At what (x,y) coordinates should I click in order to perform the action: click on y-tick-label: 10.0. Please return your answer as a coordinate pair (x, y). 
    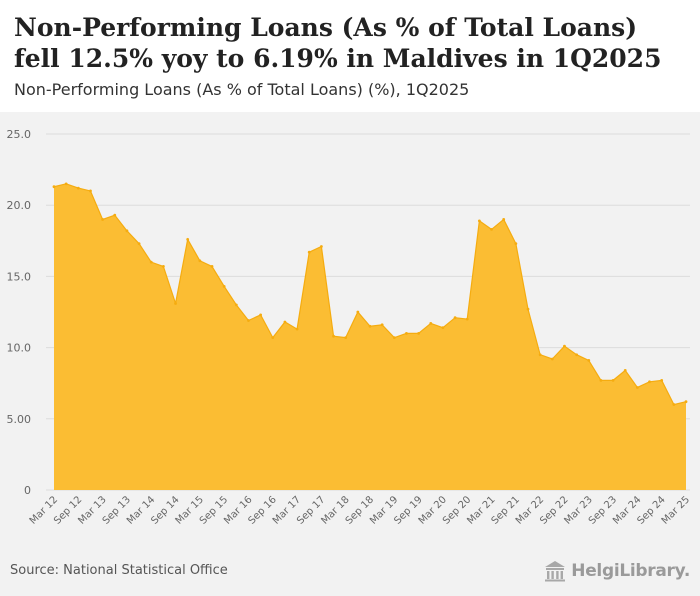
    Looking at the image, I should click on (19, 348).